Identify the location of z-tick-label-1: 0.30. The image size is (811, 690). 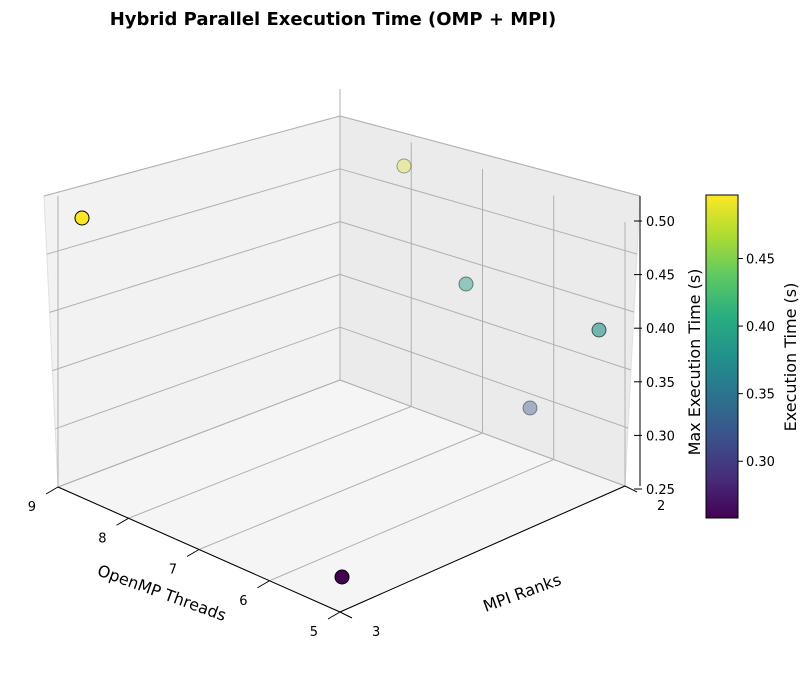
(660, 436).